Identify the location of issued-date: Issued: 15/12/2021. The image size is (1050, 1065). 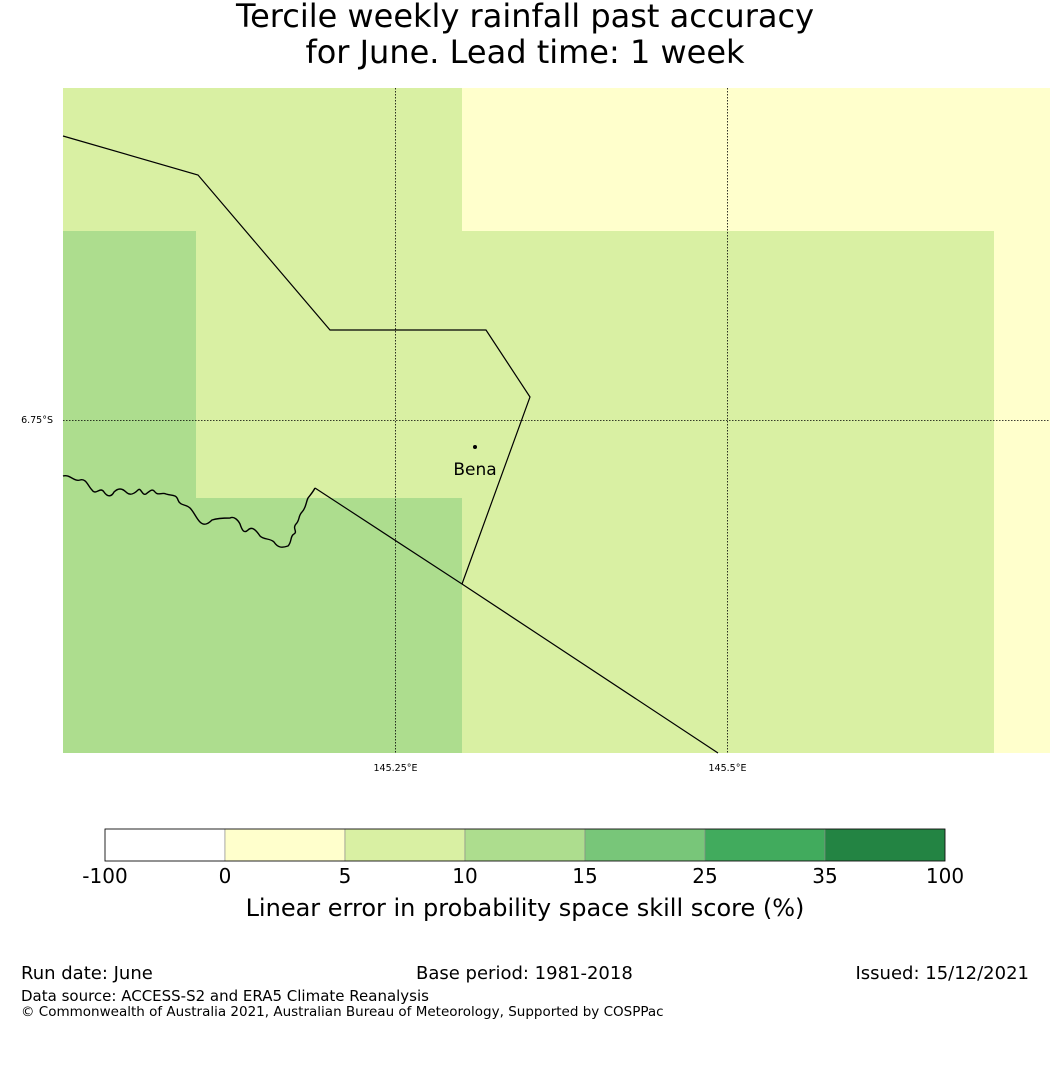
(942, 973).